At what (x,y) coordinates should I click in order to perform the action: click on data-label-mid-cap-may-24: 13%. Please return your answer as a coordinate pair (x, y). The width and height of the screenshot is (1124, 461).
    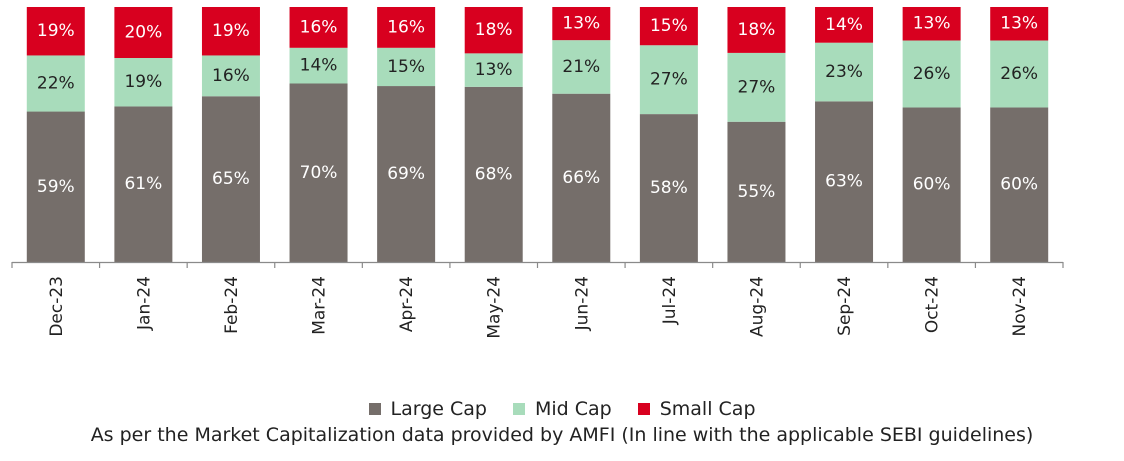
    Looking at the image, I should click on (494, 70).